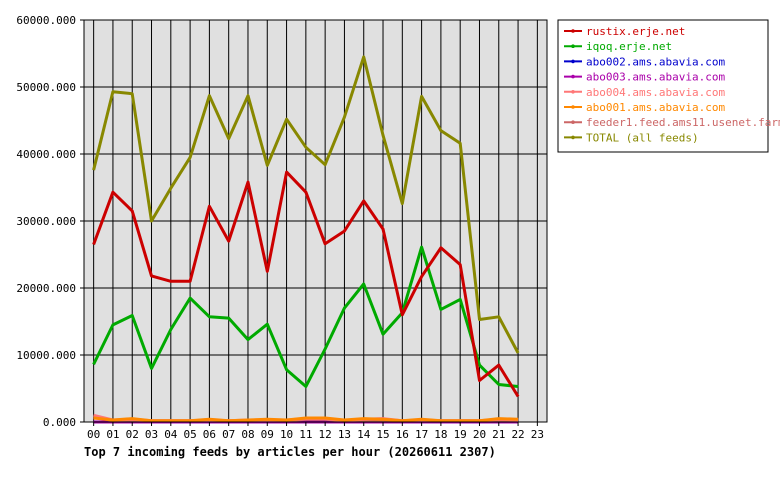 This screenshot has height=480, width=780. What do you see at coordinates (629, 46) in the screenshot?
I see `legend-label-2: iqoq.erje.net` at bounding box center [629, 46].